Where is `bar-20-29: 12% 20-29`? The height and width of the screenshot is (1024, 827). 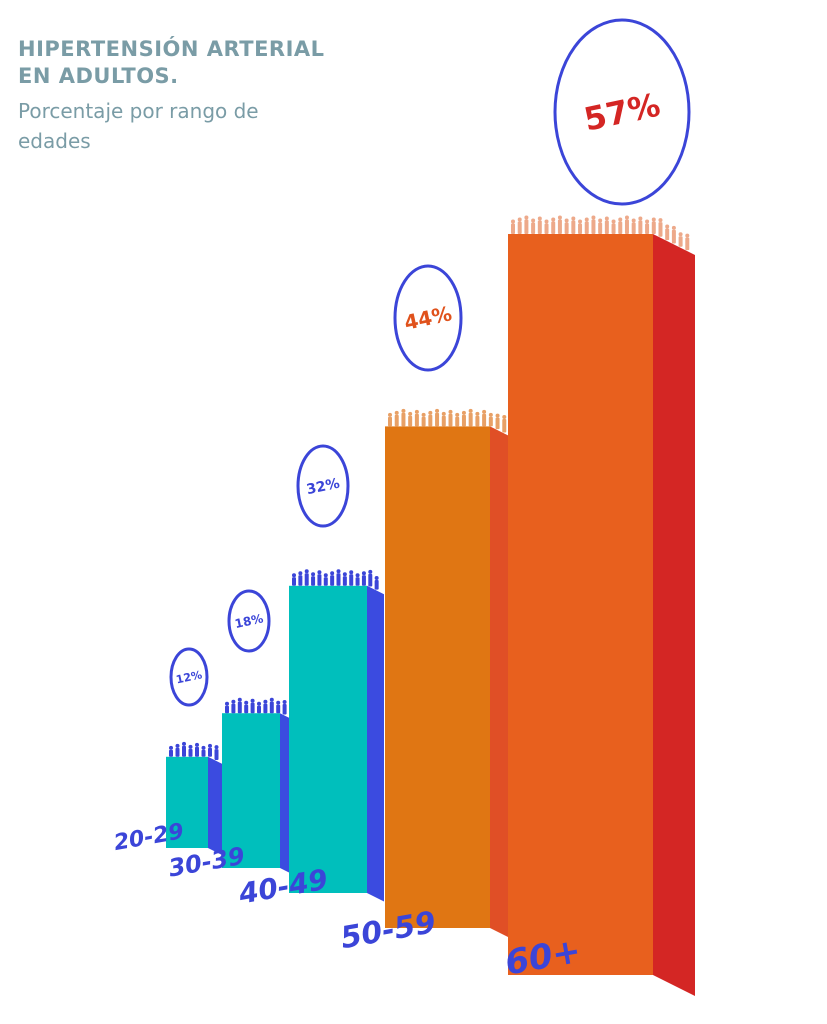 bar-20-29: 12% 20-29 is located at coordinates (168, 751).